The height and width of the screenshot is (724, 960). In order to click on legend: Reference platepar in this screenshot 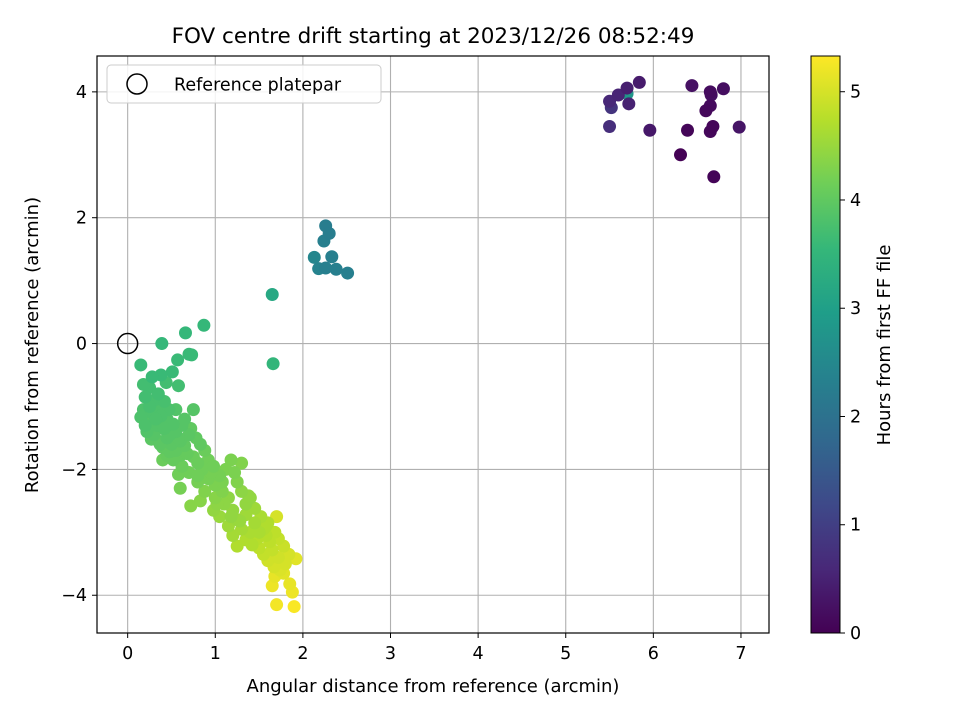, I will do `click(244, 84)`.